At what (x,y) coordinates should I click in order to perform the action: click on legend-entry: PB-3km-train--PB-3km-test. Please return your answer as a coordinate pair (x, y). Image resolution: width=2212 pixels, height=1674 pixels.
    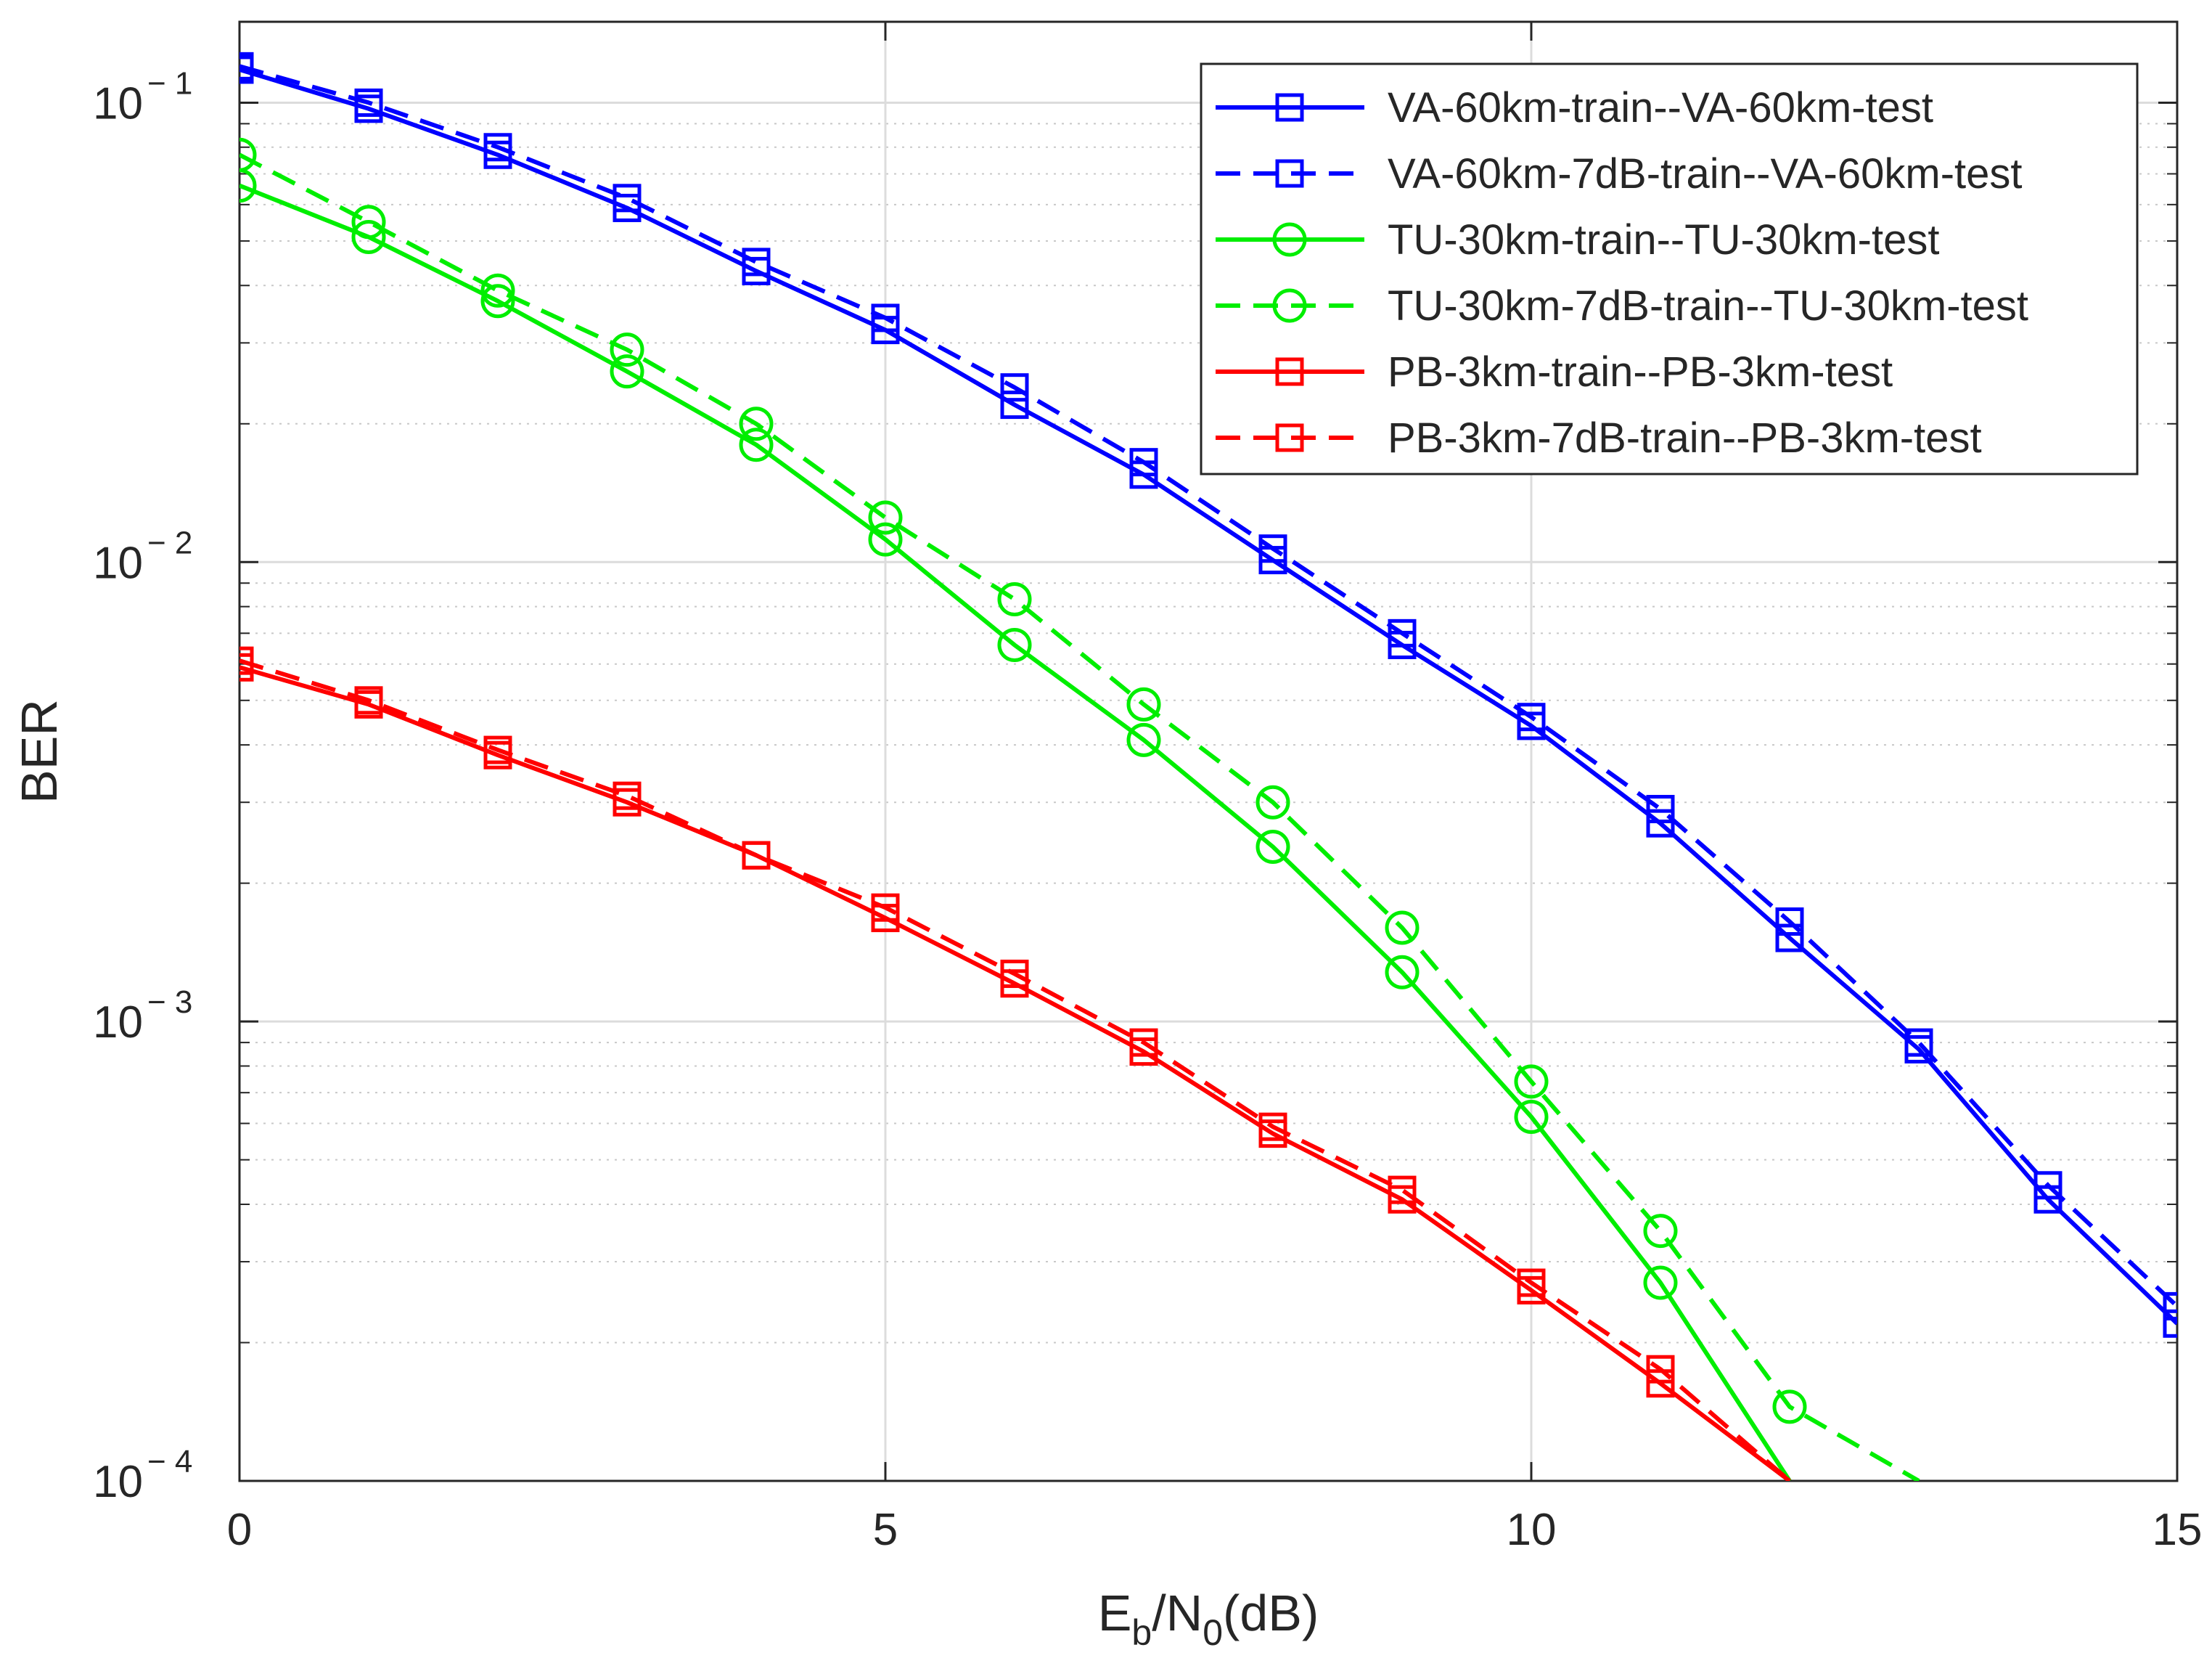
    Looking at the image, I should click on (1554, 372).